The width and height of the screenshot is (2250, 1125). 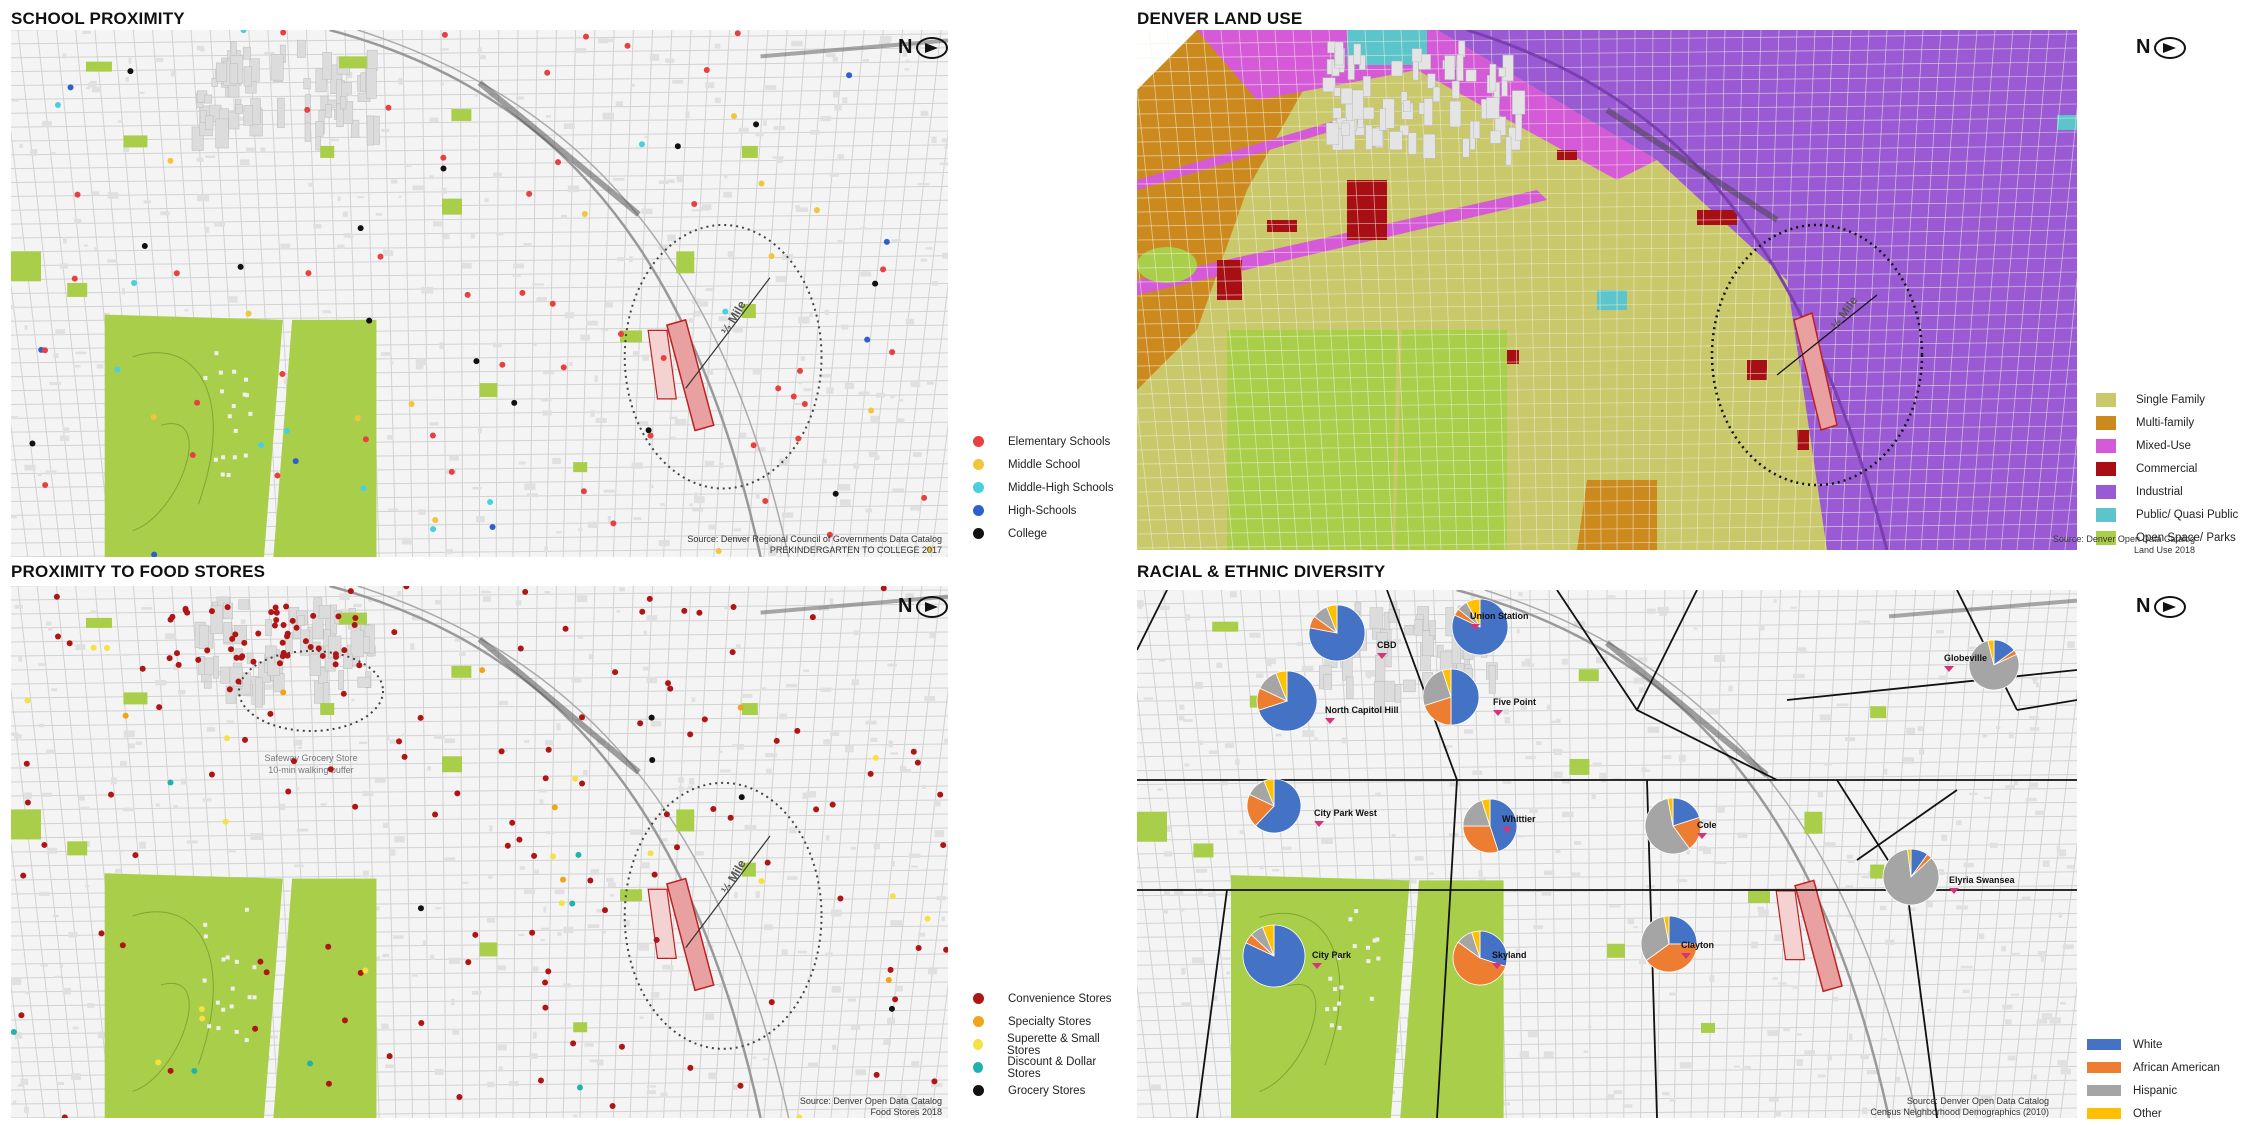 What do you see at coordinates (1297, 956) in the screenshot?
I see `pie-chart: City Park` at bounding box center [1297, 956].